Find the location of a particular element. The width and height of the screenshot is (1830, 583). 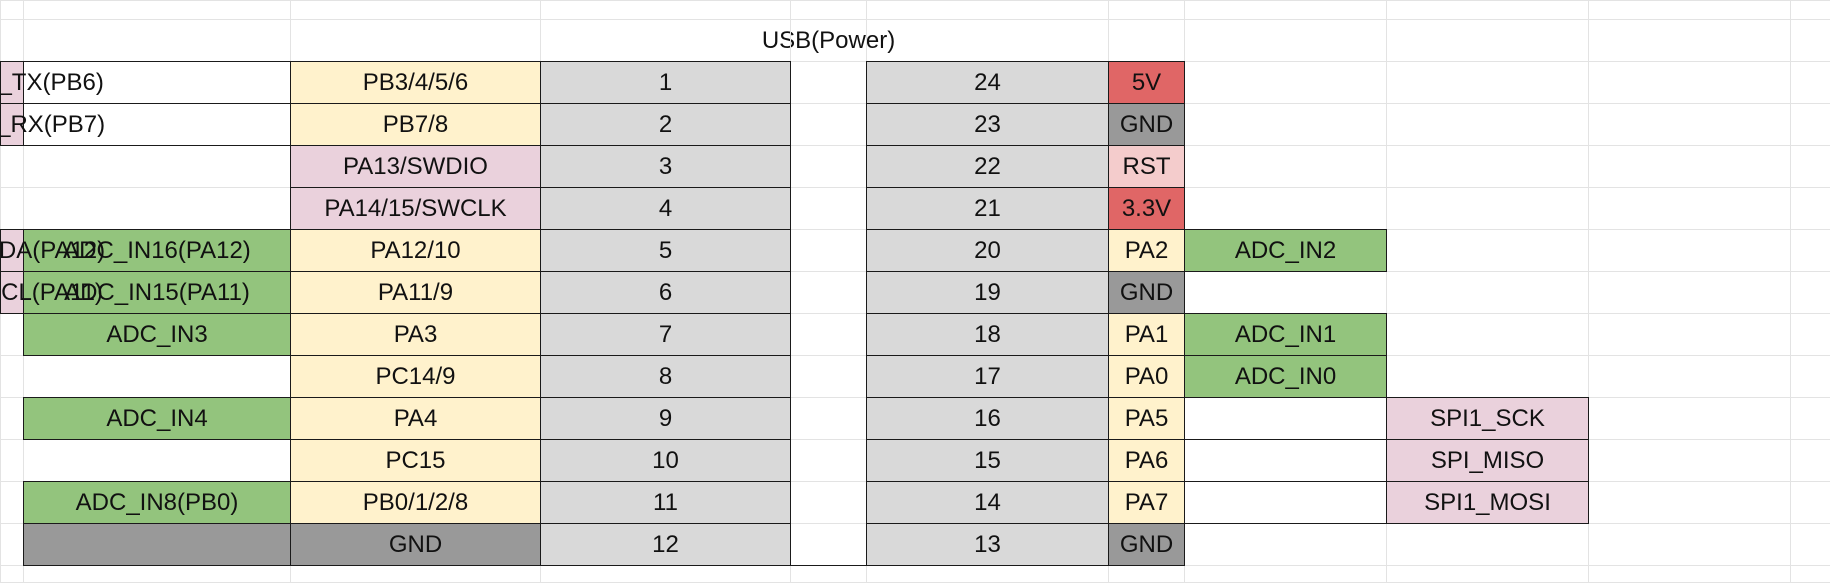

gpio-label: PA2 is located at coordinates (1146, 250).